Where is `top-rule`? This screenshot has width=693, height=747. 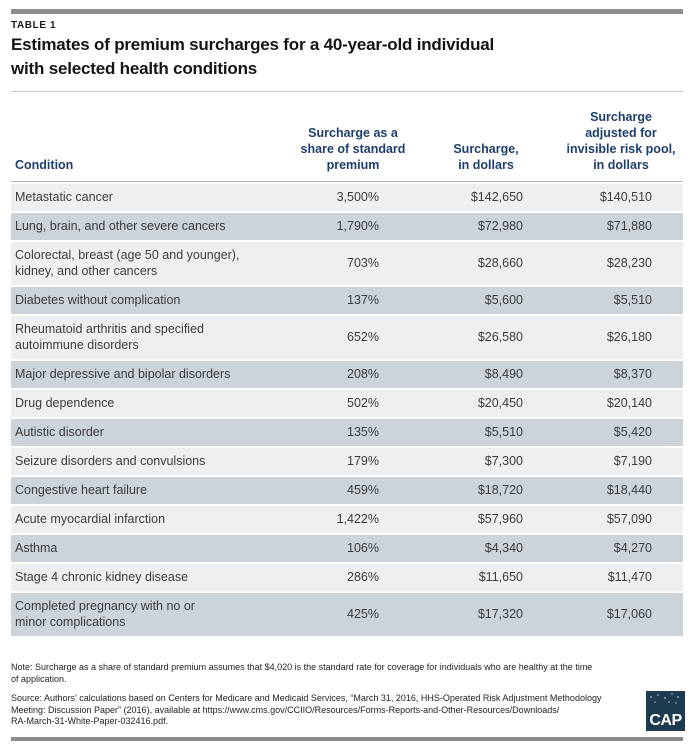 top-rule is located at coordinates (347, 11).